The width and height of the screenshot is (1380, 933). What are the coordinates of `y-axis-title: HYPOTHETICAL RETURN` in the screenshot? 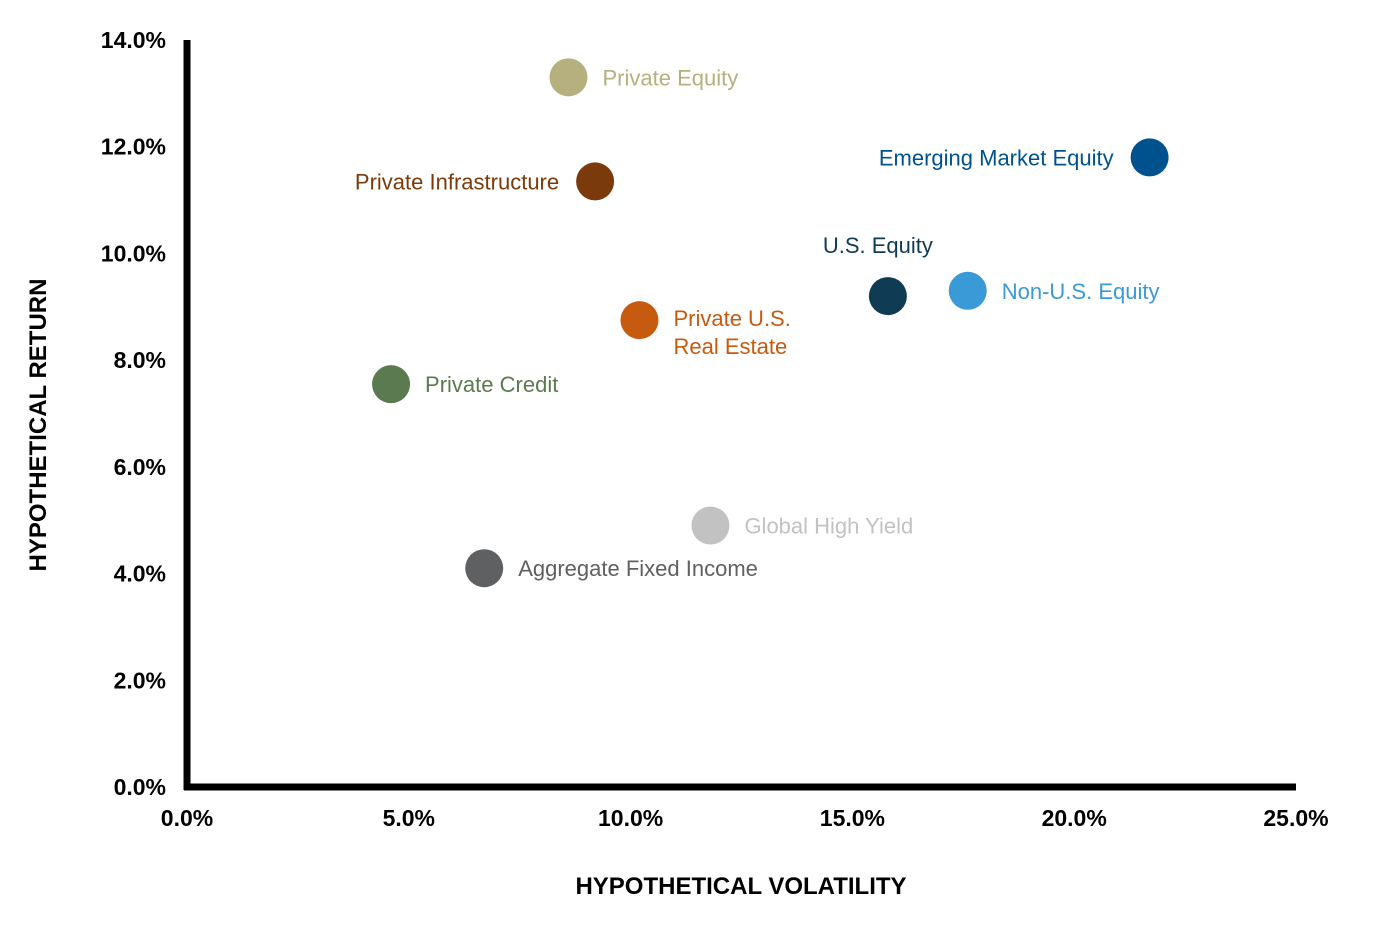 It's located at (38, 425).